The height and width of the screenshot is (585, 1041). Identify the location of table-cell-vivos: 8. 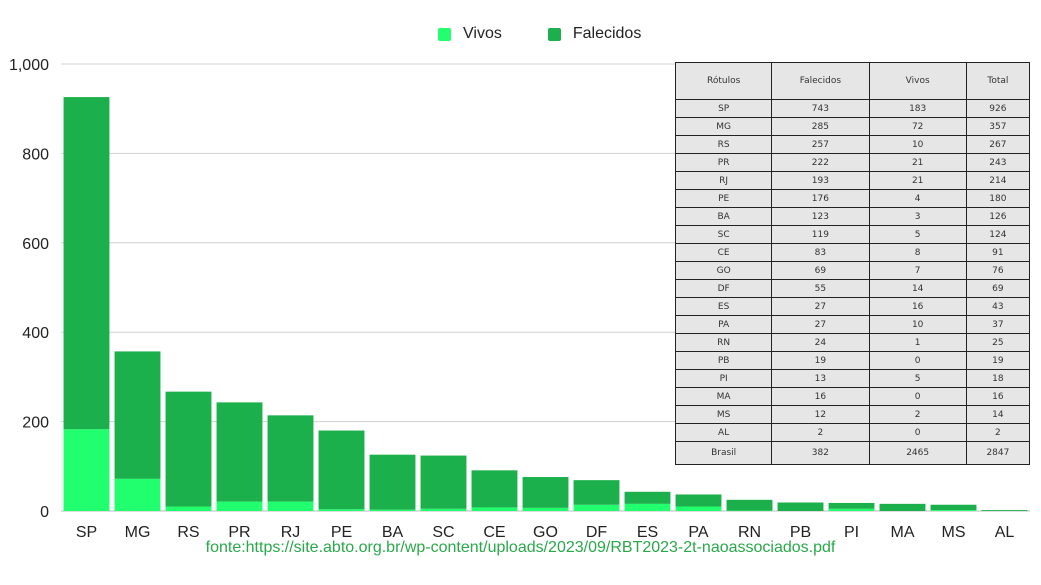
(917, 252).